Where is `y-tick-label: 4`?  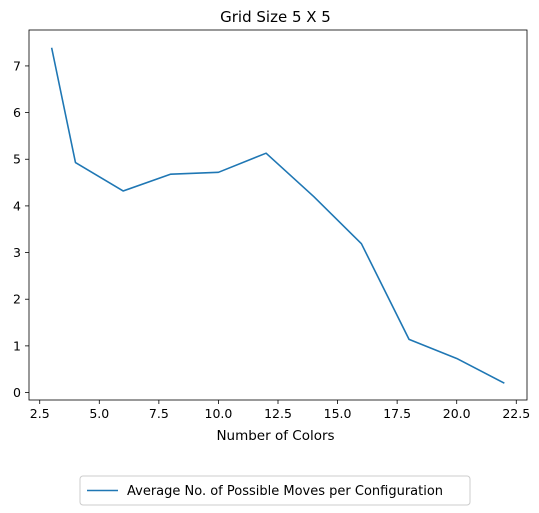
y-tick-label: 4 is located at coordinates (17, 205).